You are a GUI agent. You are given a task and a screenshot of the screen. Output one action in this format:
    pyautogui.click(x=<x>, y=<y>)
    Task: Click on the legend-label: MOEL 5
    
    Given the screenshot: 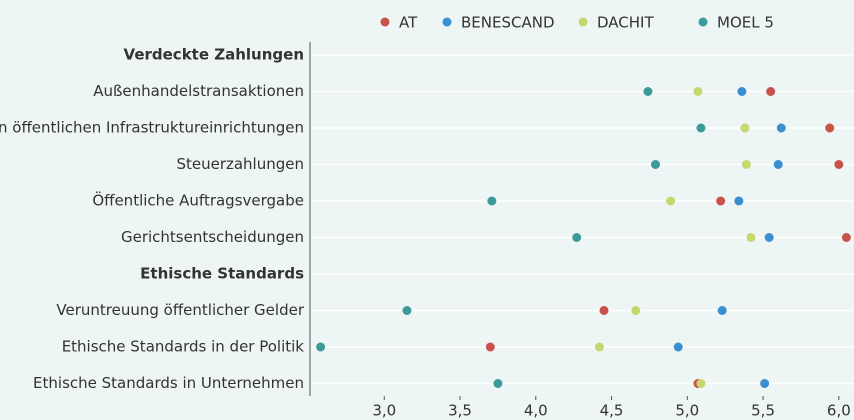 What is the action you would take?
    pyautogui.click(x=745, y=23)
    